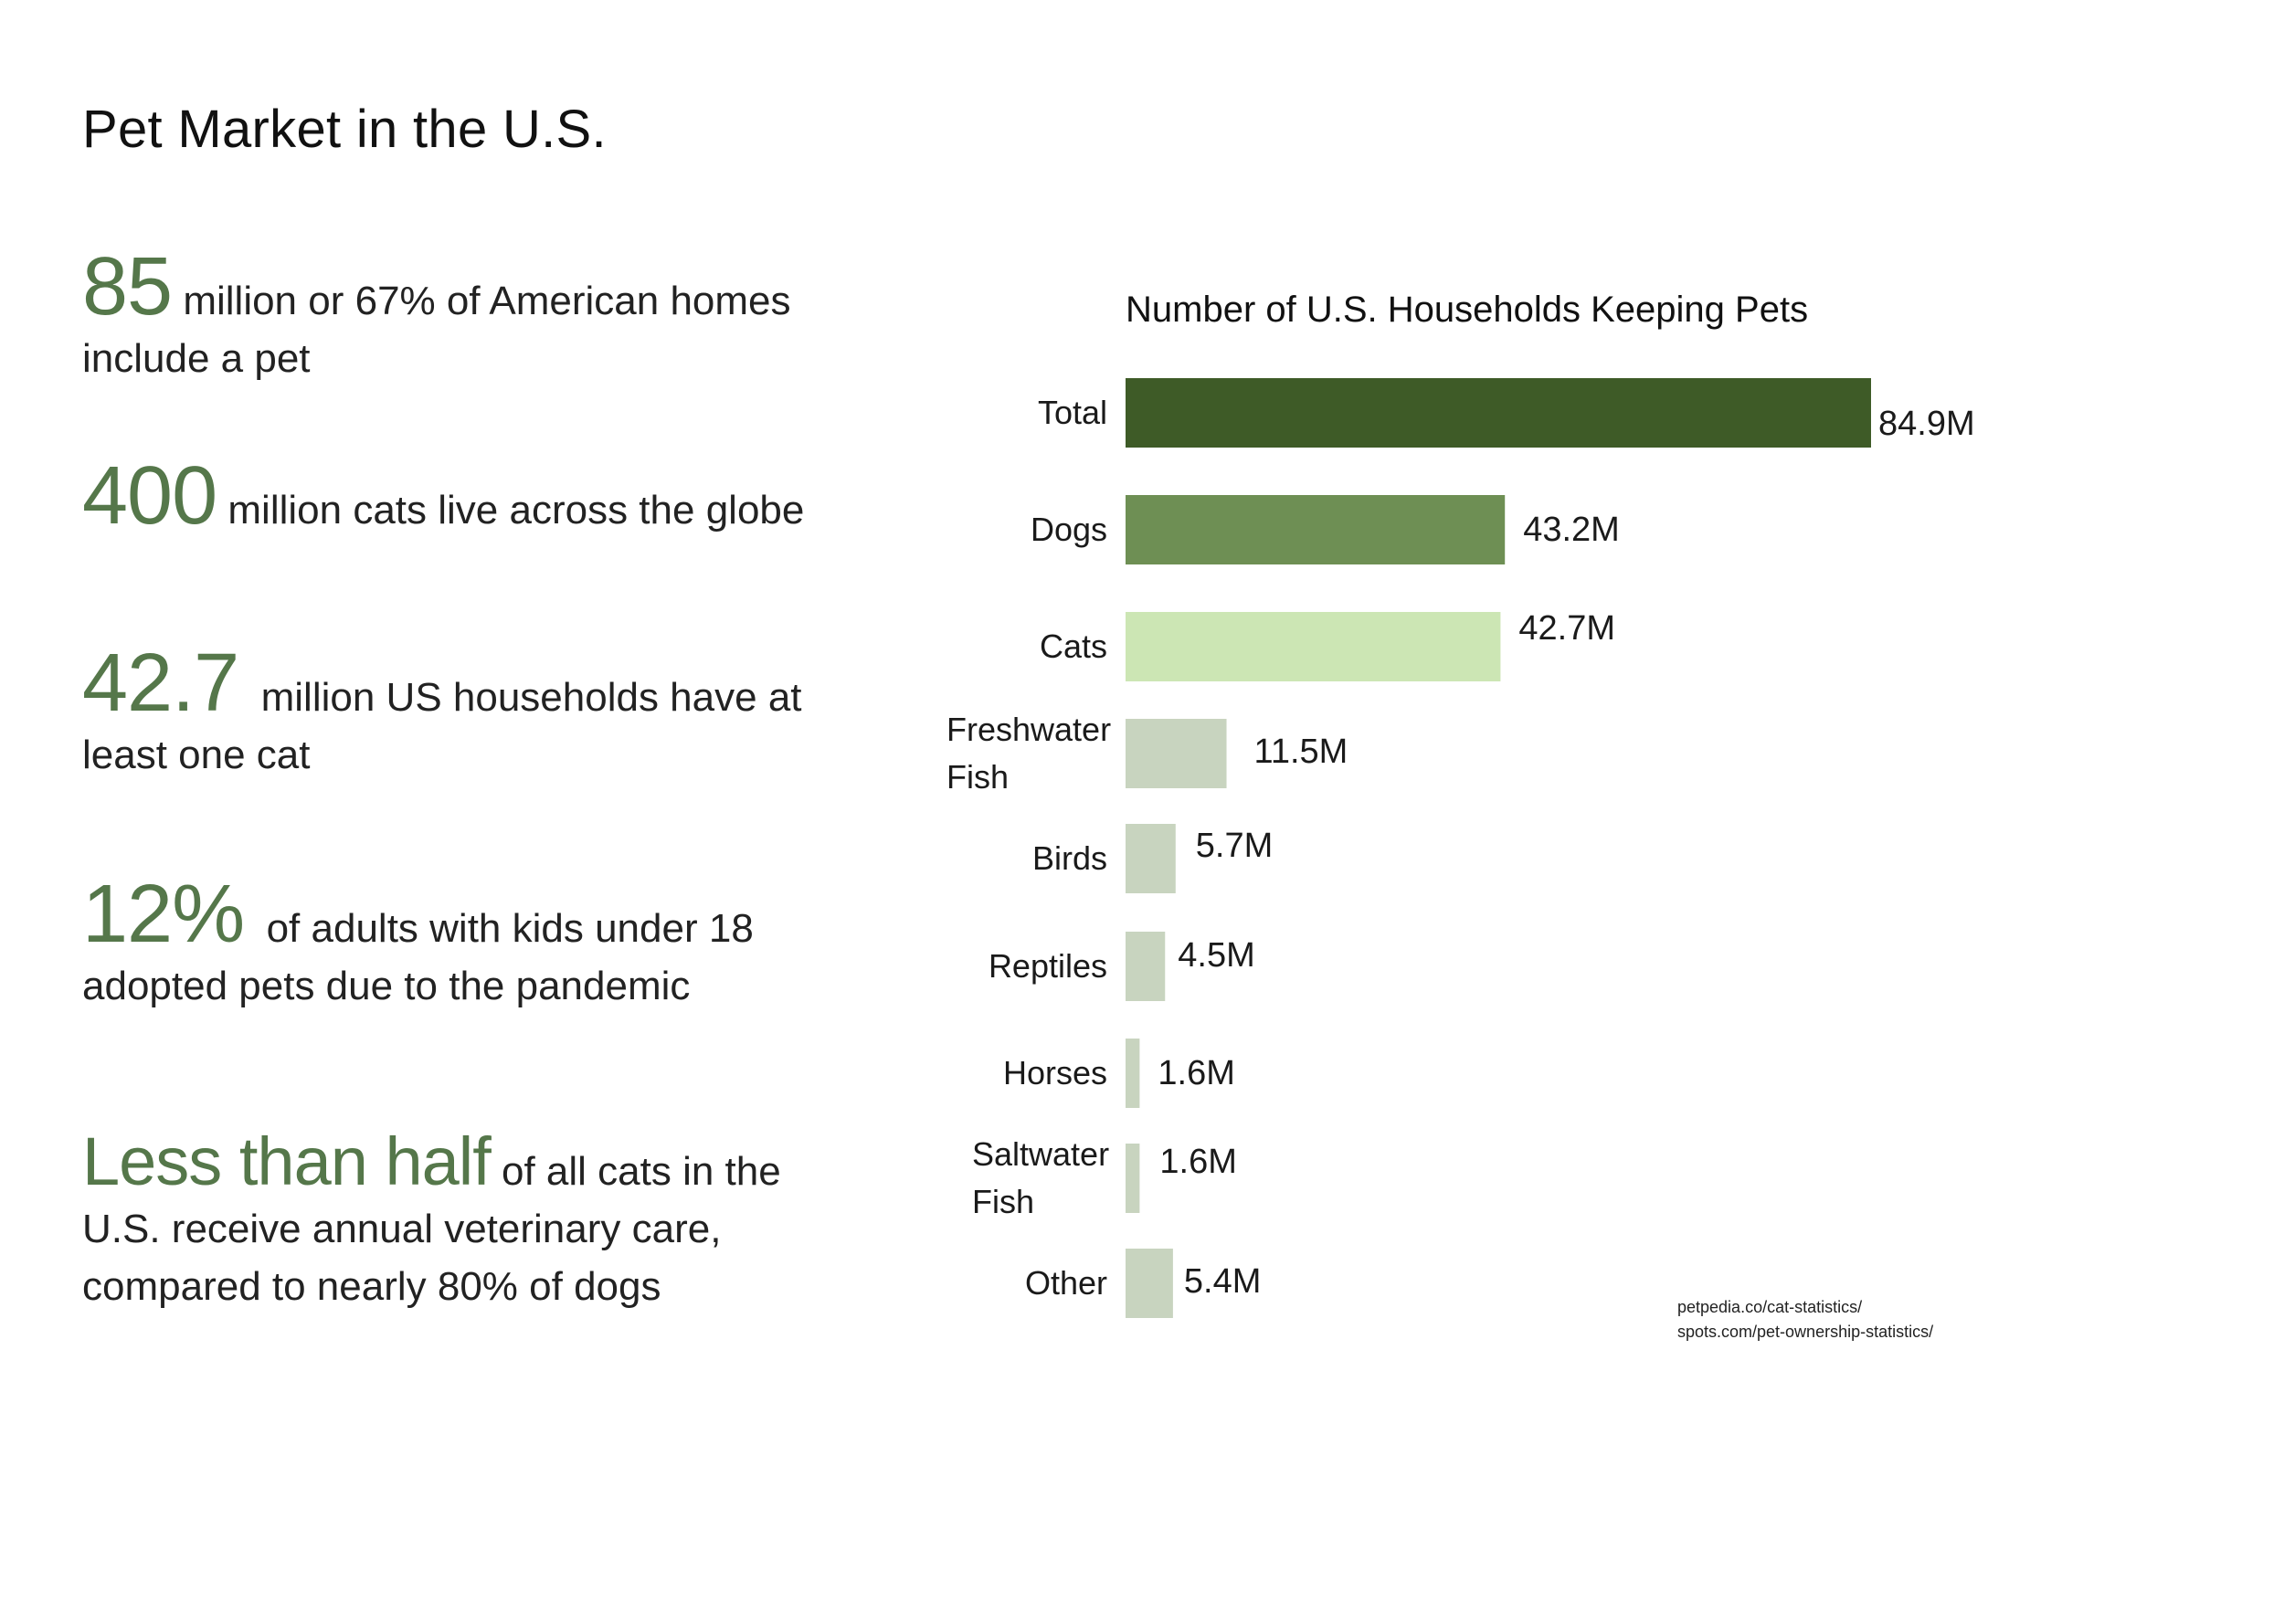 This screenshot has width=2284, height=1624. I want to click on bar-reptiles, so click(1146, 967).